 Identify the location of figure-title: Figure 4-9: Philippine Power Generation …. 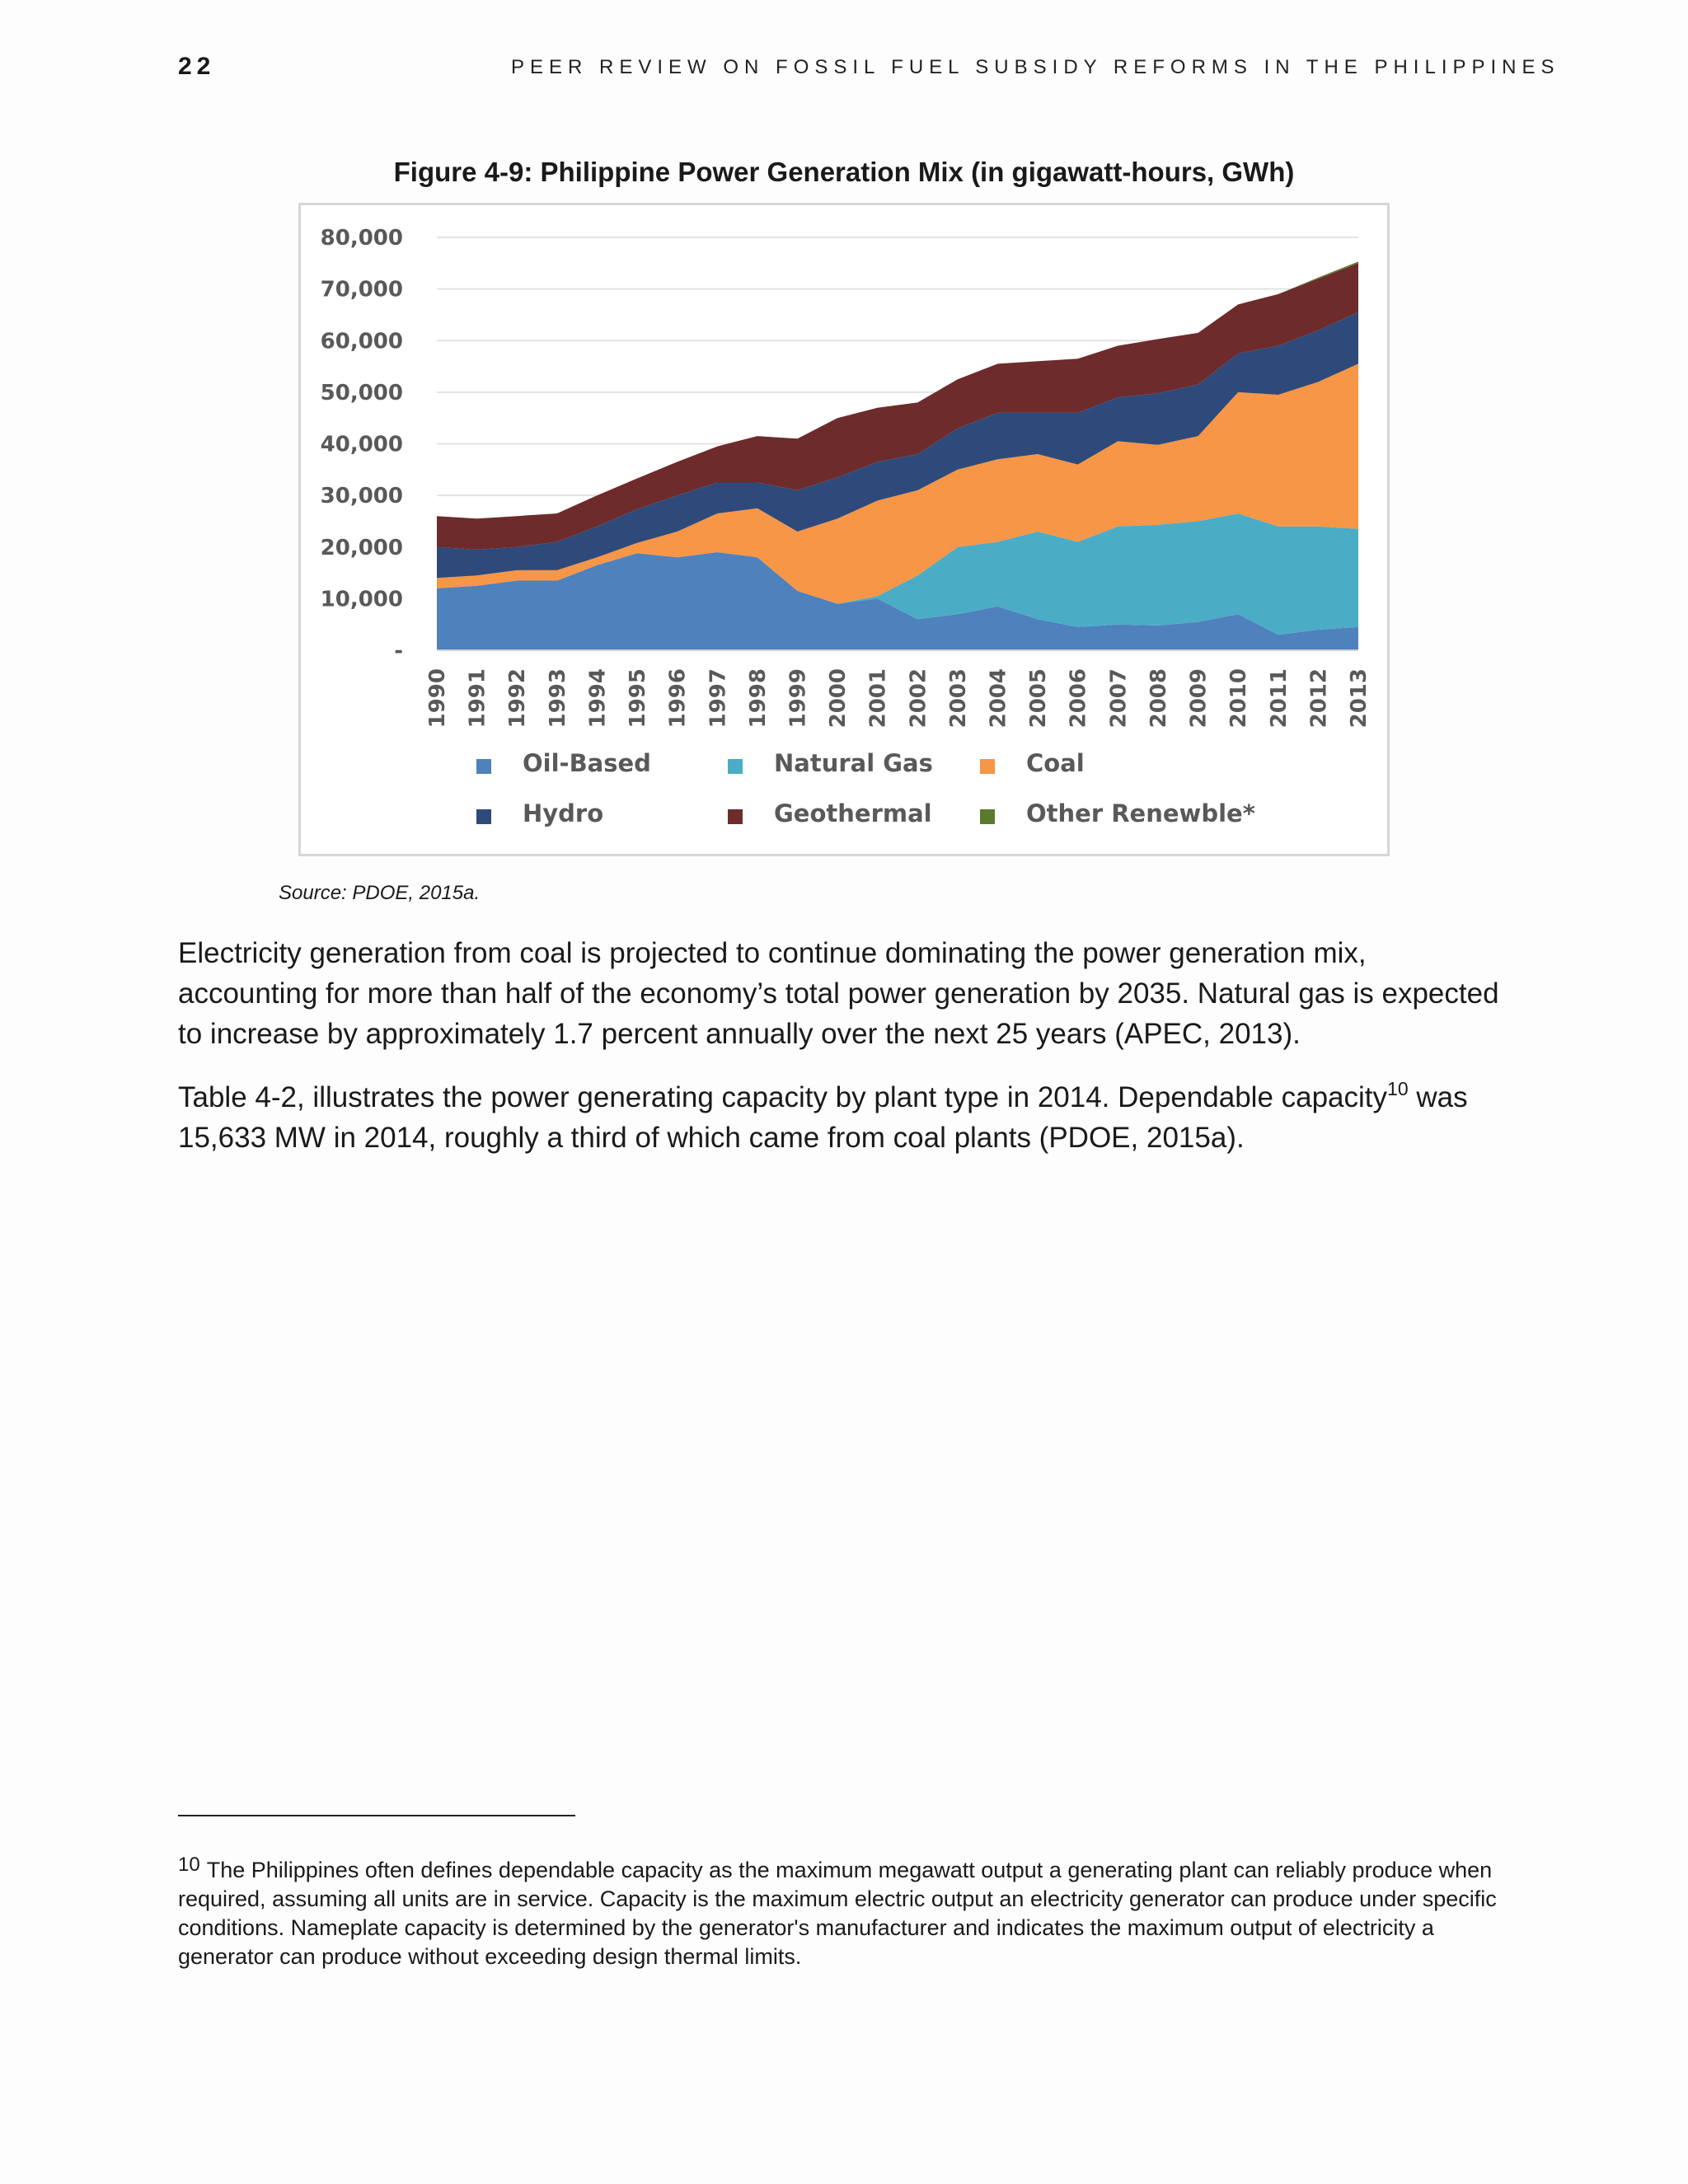
(844, 172).